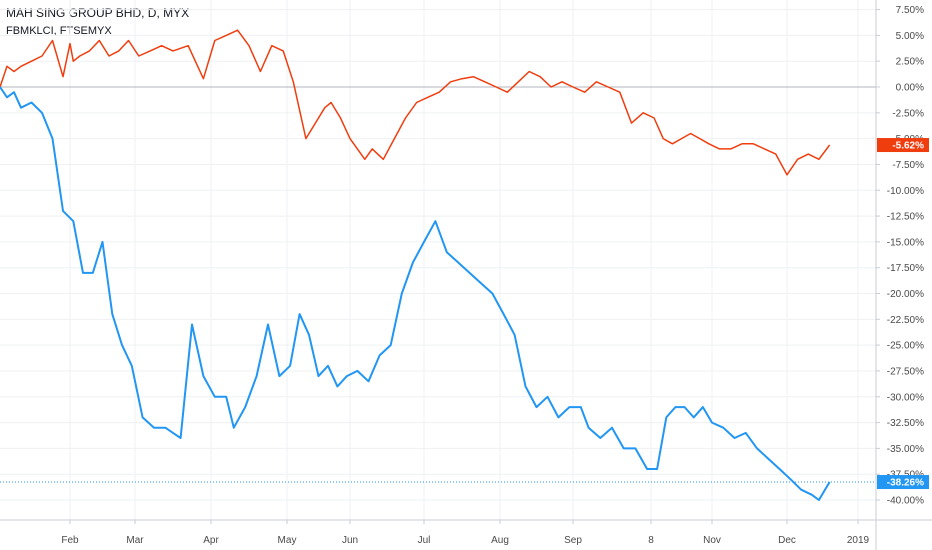 This screenshot has height=550, width=932. What do you see at coordinates (905, 242) in the screenshot?
I see `y-tick-label: -15.00%` at bounding box center [905, 242].